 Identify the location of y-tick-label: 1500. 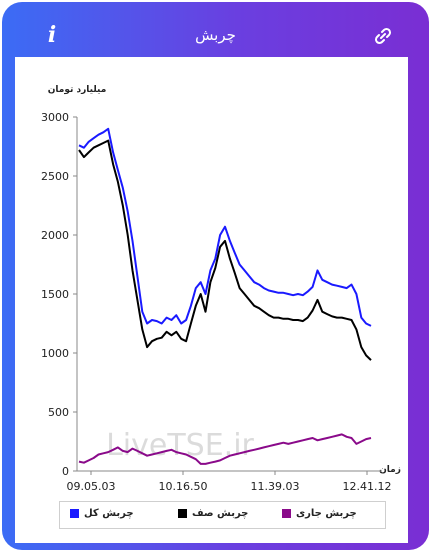
(55, 294).